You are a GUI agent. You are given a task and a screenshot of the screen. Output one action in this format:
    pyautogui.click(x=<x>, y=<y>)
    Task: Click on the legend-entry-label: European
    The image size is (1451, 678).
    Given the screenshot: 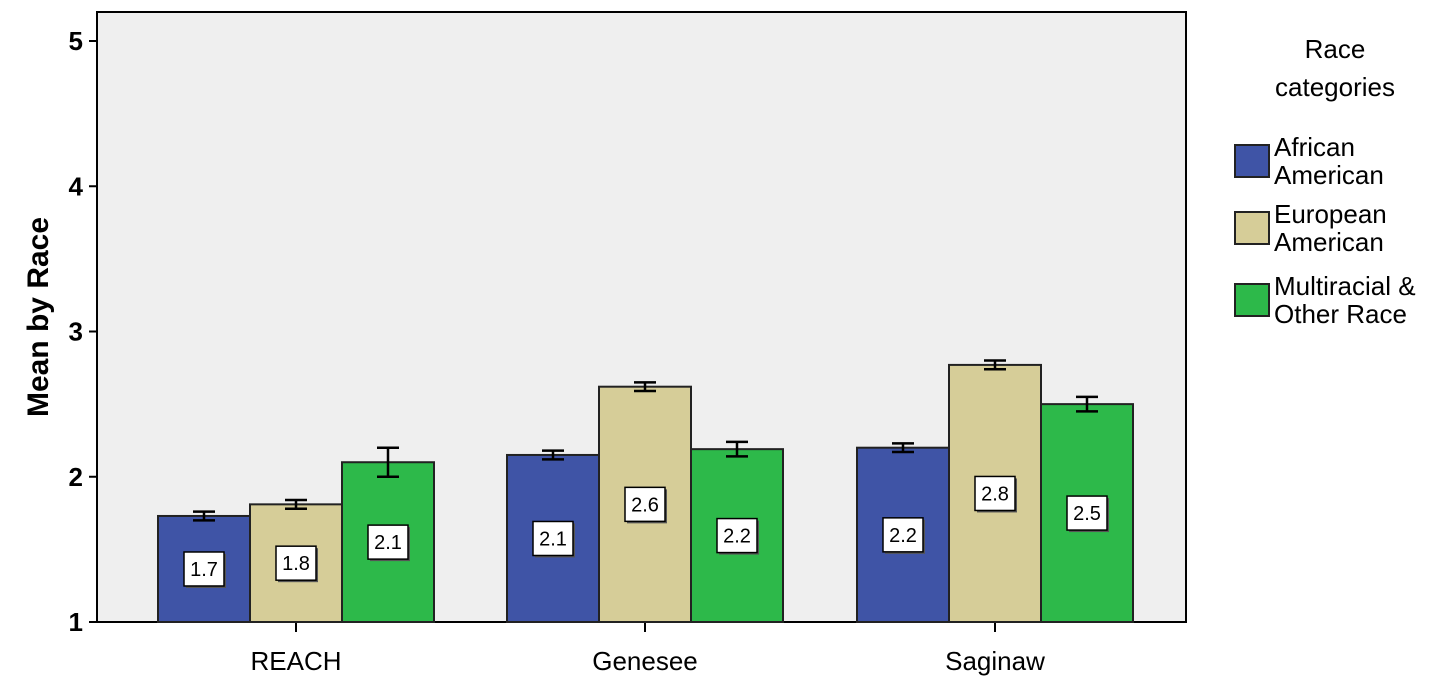 What is the action you would take?
    pyautogui.click(x=1330, y=214)
    